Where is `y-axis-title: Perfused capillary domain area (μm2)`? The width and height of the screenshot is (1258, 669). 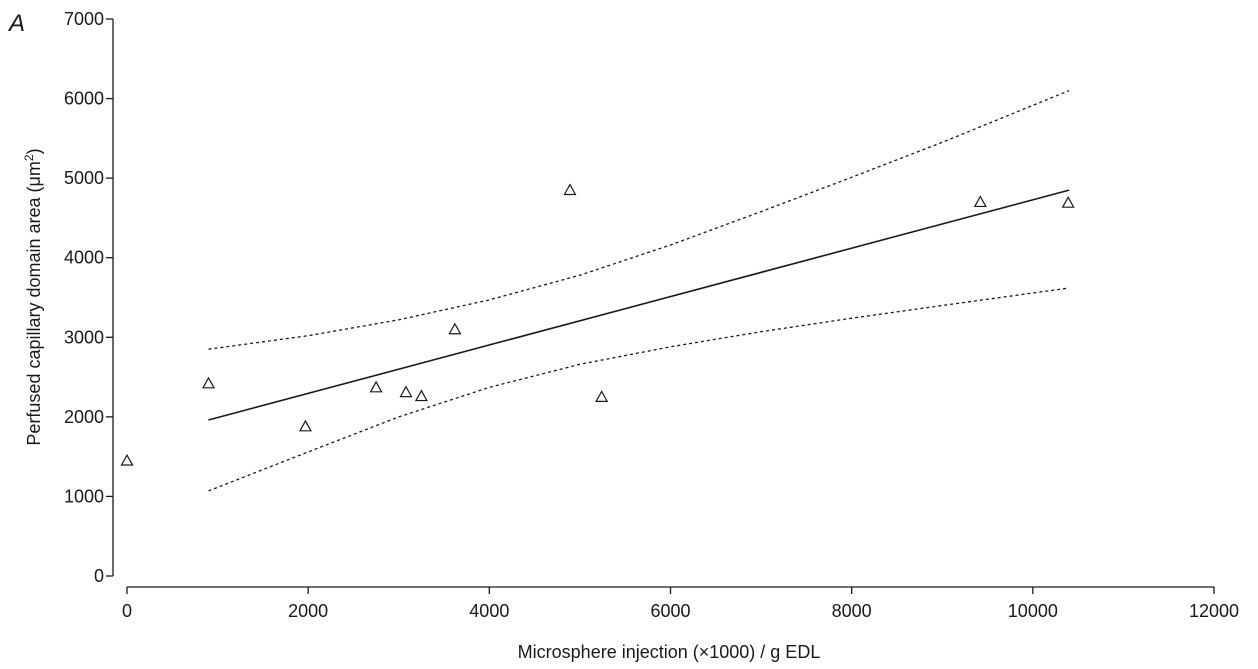
y-axis-title: Perfused capillary domain area (μm2) is located at coordinates (33, 296).